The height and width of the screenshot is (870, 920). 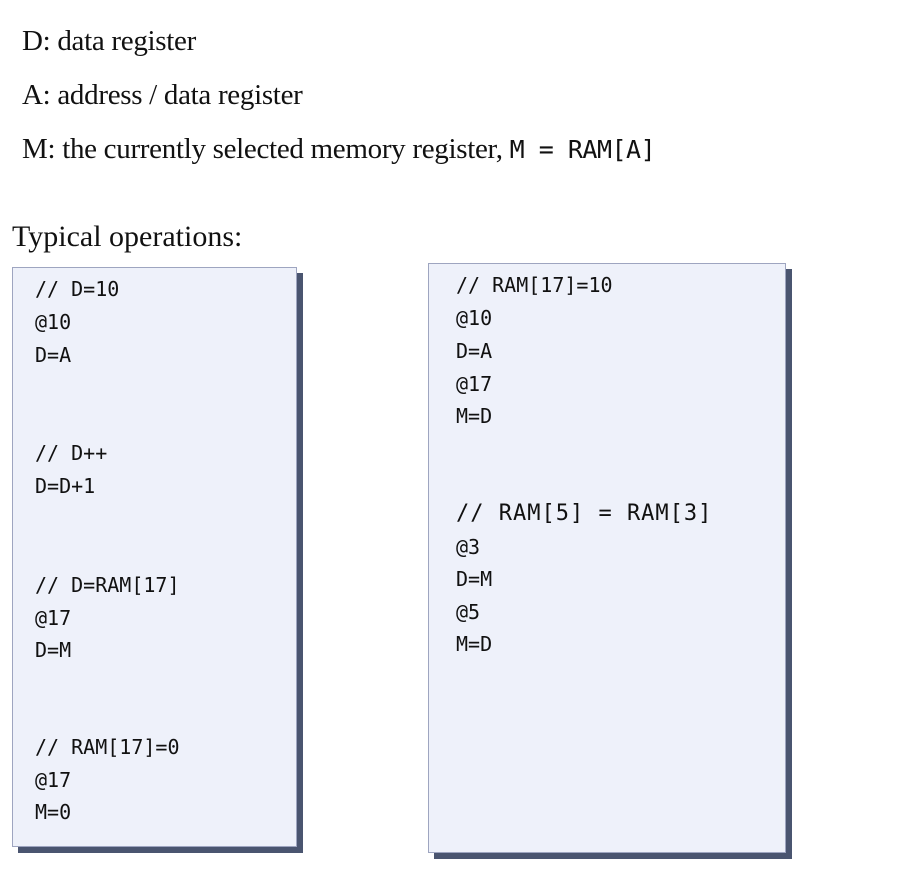 I want to click on code-line: D=D+1, so click(x=65, y=486).